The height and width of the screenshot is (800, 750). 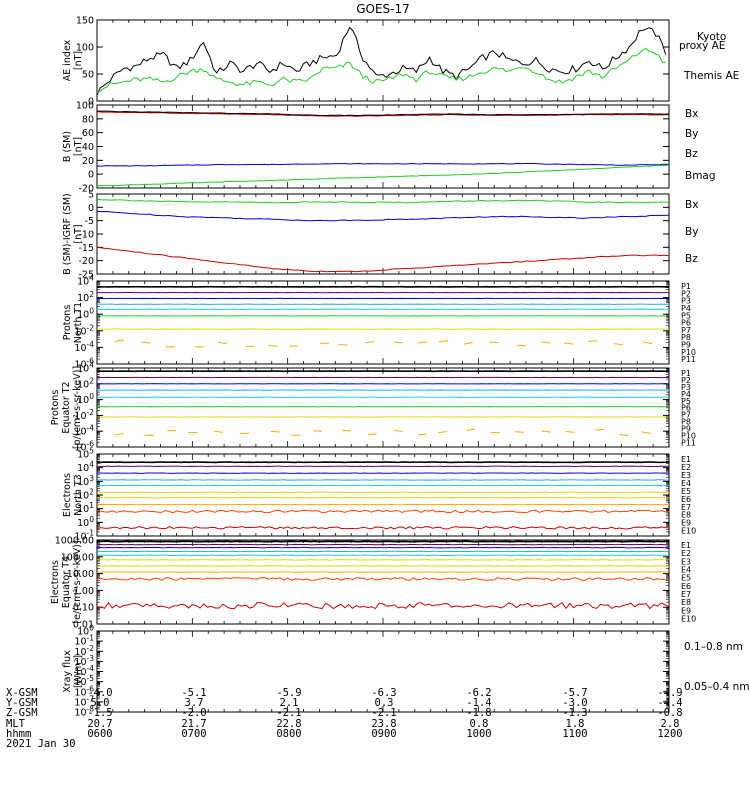 What do you see at coordinates (194, 703) in the screenshot?
I see `ephemeris-value: 3.7` at bounding box center [194, 703].